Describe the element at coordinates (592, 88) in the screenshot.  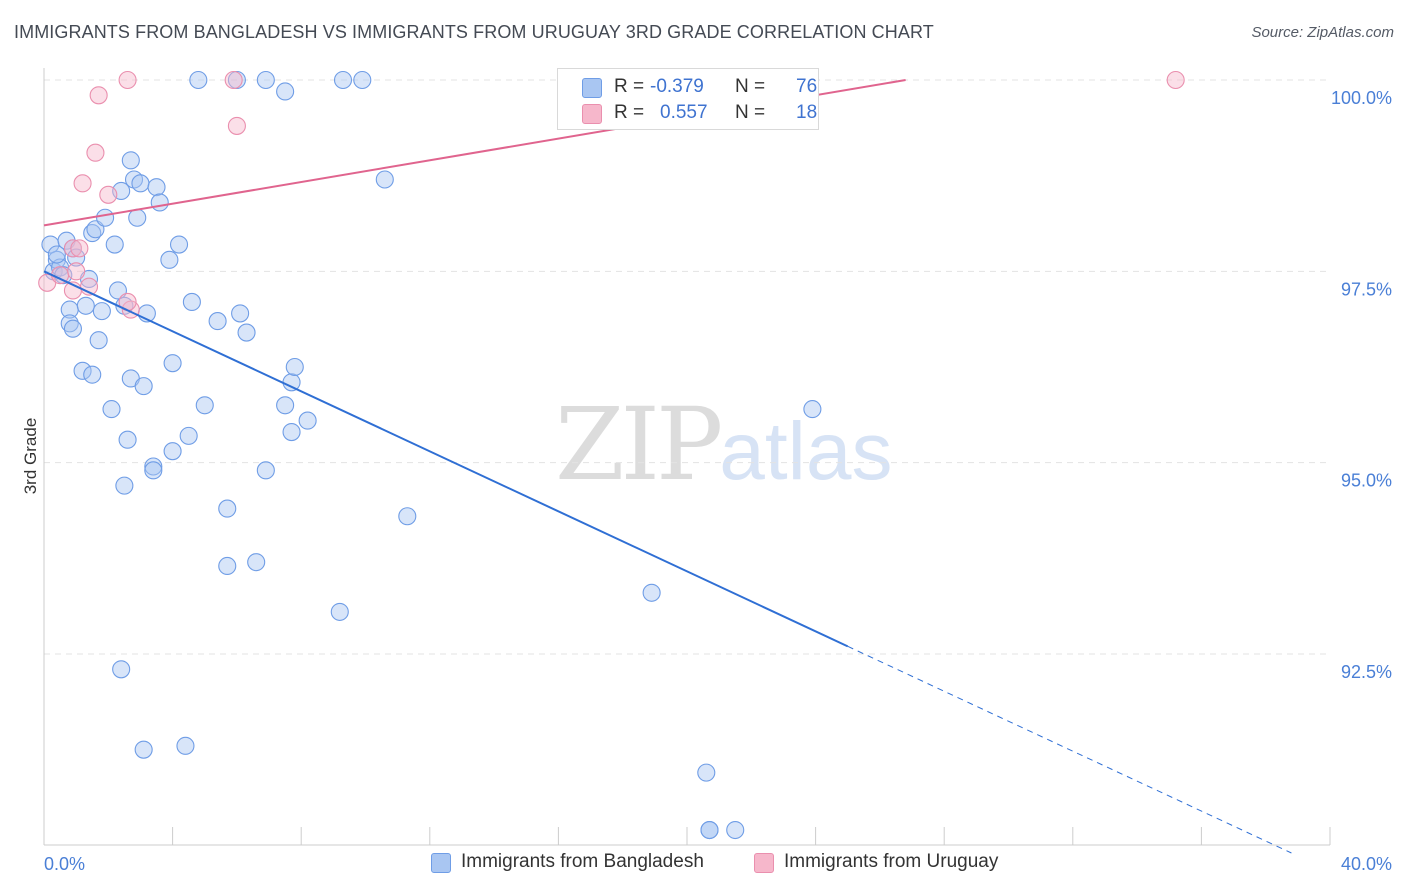
I see `stats-swatch-bangladesh` at that location.